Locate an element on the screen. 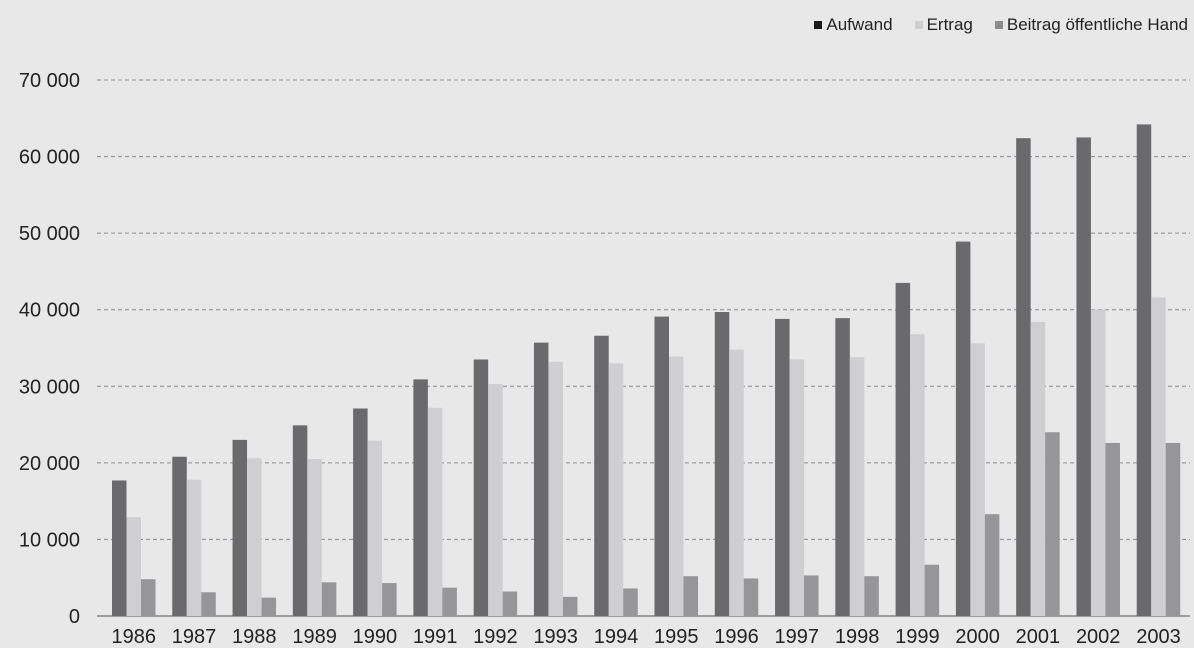  bar-beitrag-ffentliche-hand-1991 is located at coordinates (449, 601).